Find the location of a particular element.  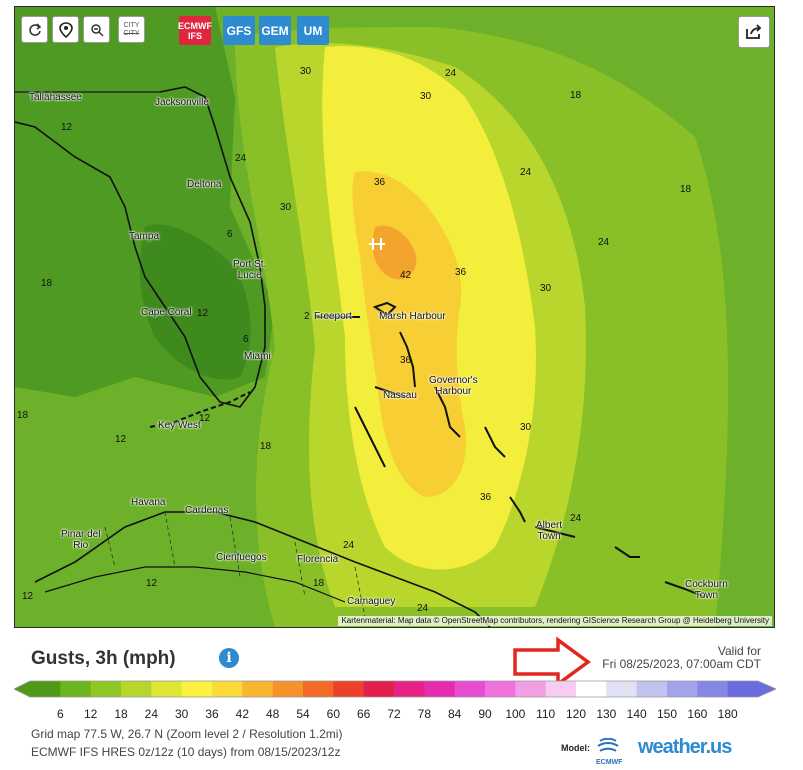

city-tallahassee: Tallahassee is located at coordinates (55, 97).